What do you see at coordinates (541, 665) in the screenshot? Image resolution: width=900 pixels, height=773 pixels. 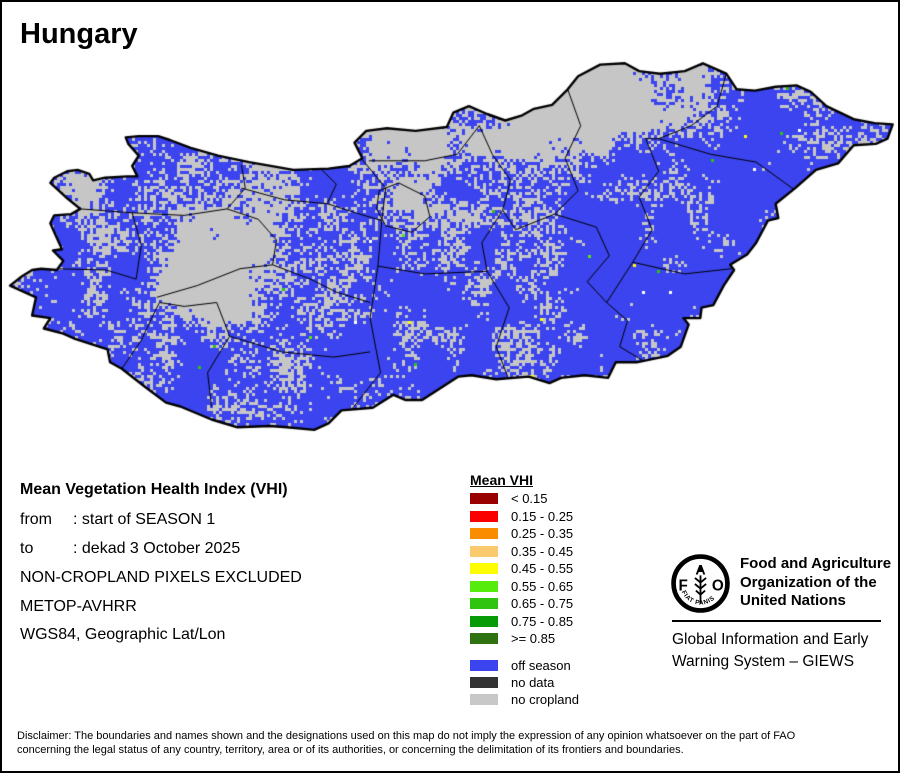 I see `legend-label: off season` at bounding box center [541, 665].